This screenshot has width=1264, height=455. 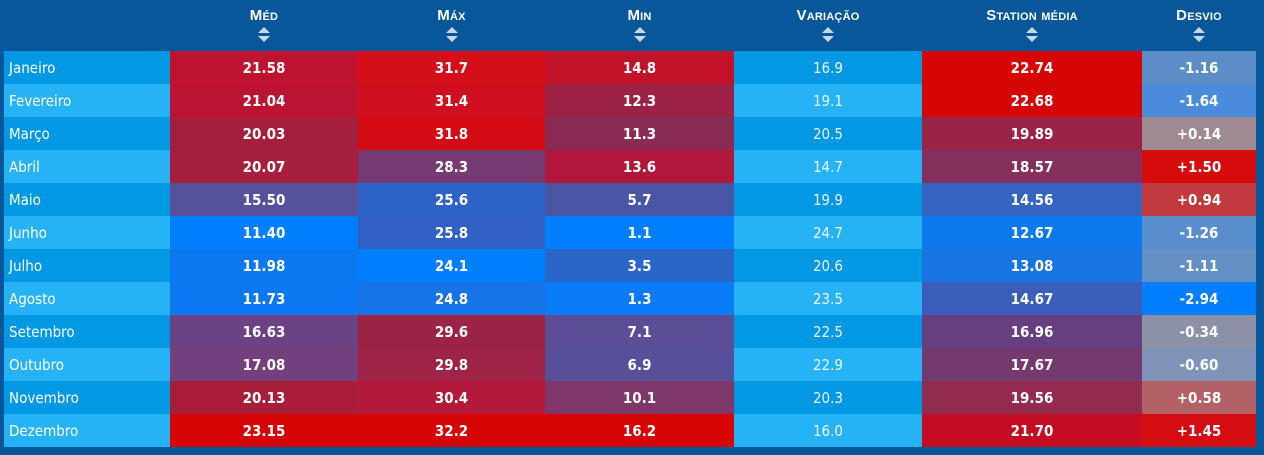 I want to click on cell-desvio: +0.58, so click(x=1199, y=397).